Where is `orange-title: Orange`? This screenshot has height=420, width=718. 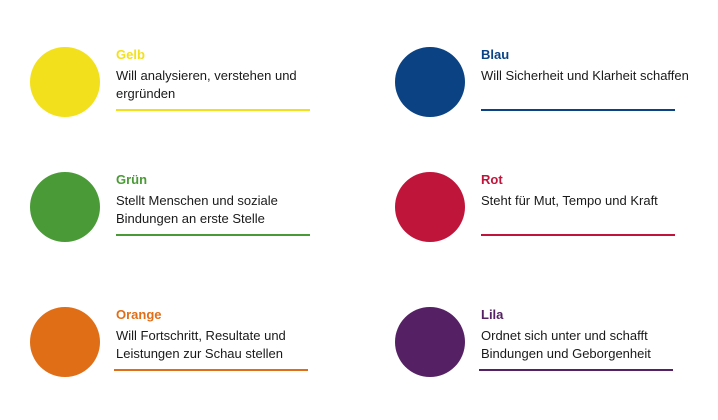
orange-title: Orange is located at coordinates (139, 314).